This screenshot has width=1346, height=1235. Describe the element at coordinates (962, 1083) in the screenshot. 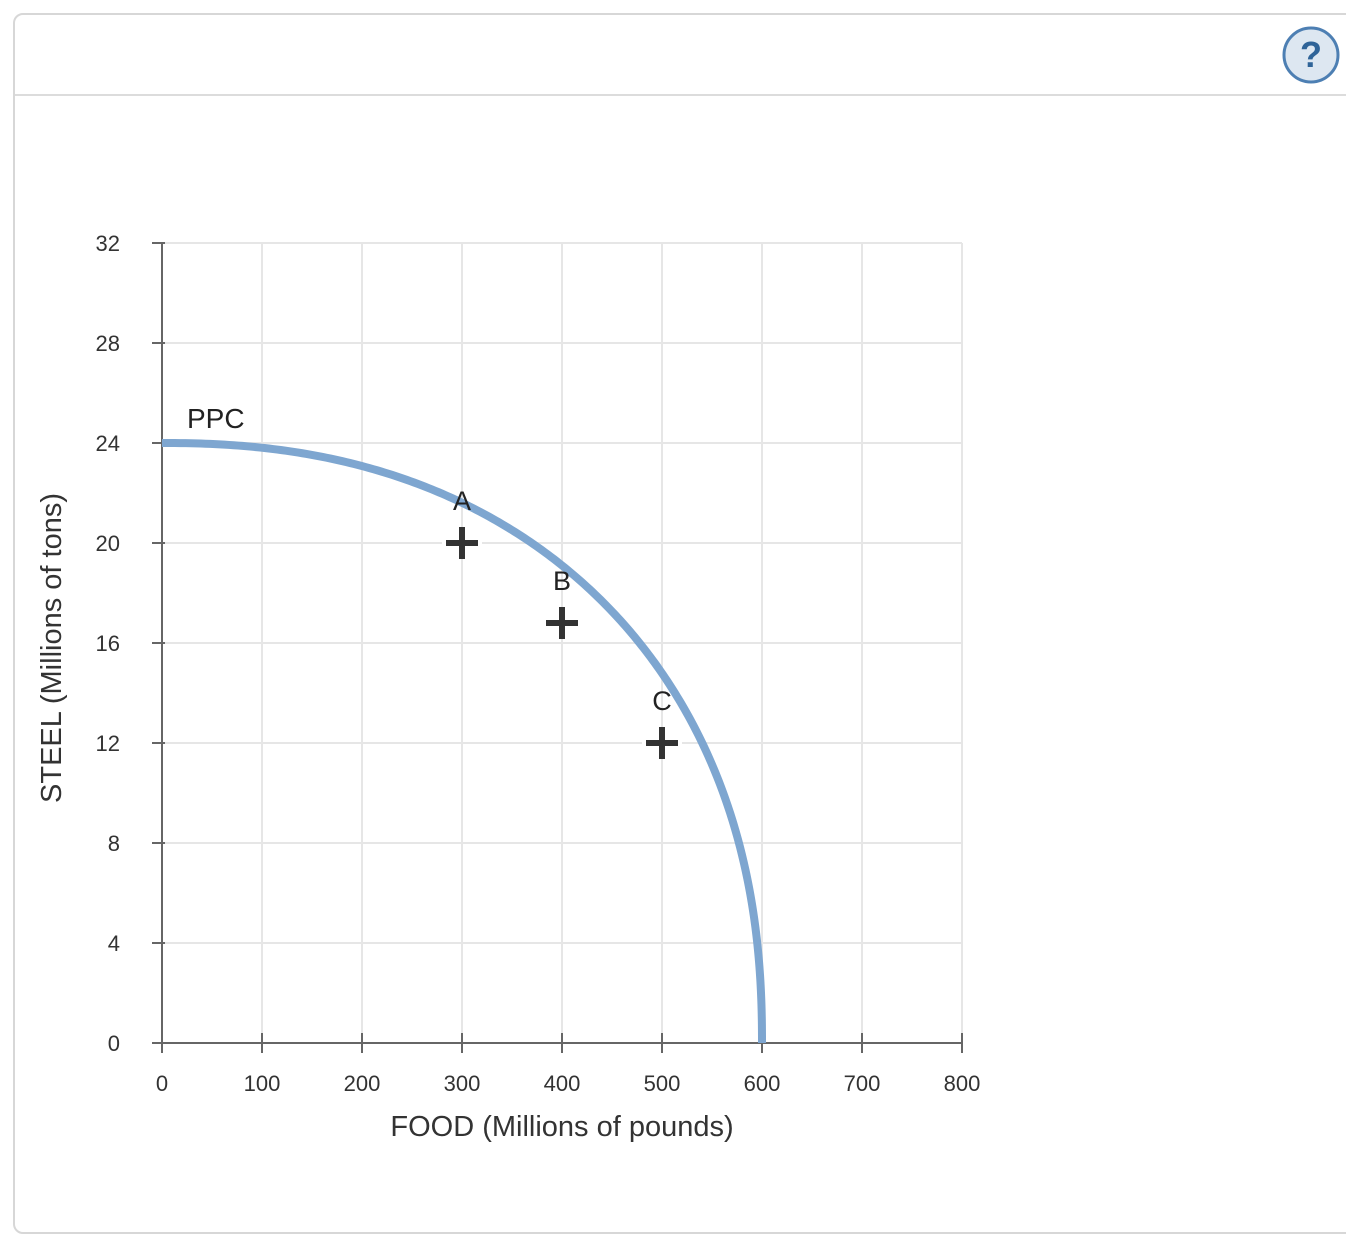

I see `x-tick-label: 800` at that location.